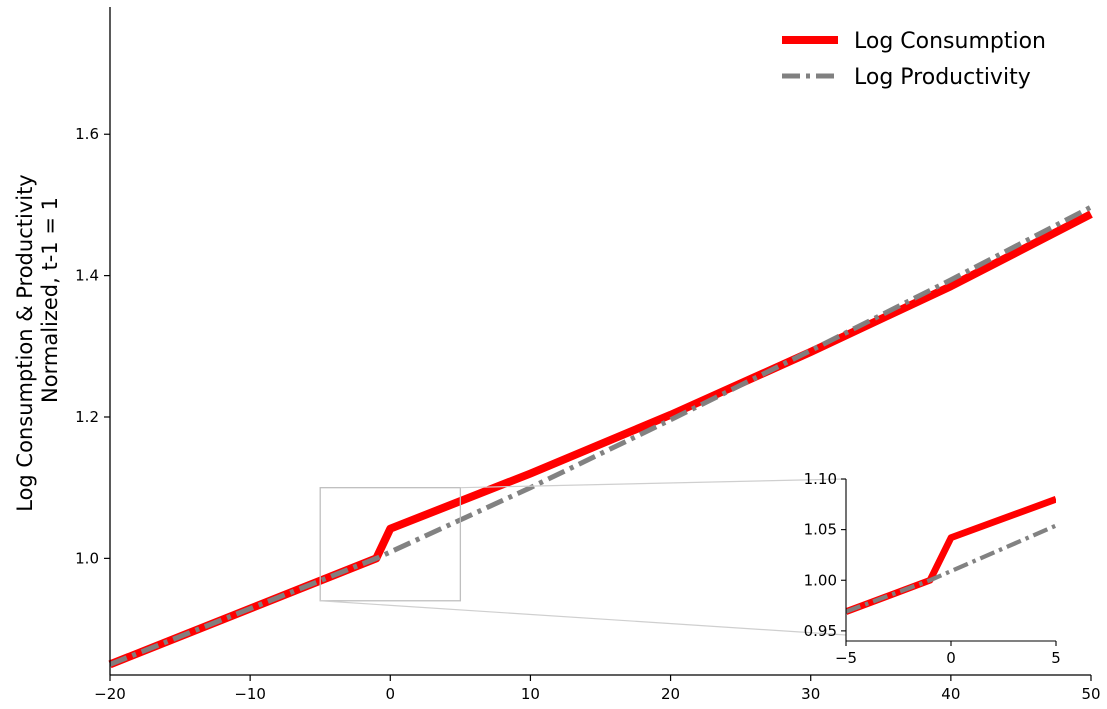 The image size is (1107, 709). What do you see at coordinates (950, 41) in the screenshot?
I see `legend-label-log-consumption: Log Consumption` at bounding box center [950, 41].